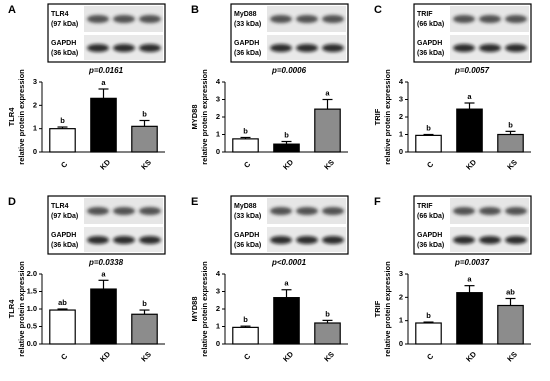 This screenshot has height=381, width=550. I want to click on panel-letter: C, so click(378, 10).